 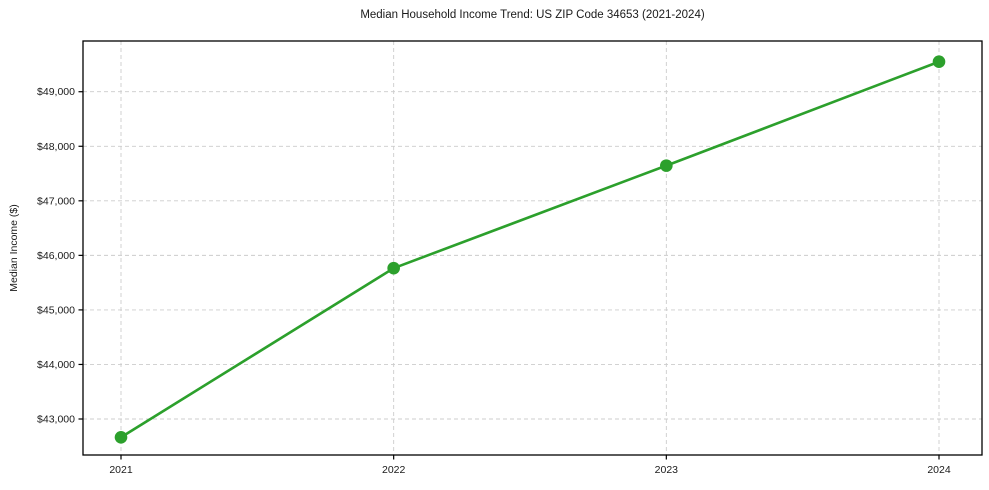 I want to click on data-point-2021, so click(x=121, y=437).